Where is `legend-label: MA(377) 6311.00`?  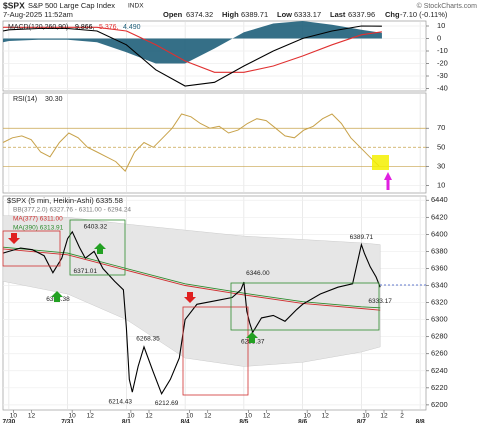
legend-label: MA(377) 6311.00 is located at coordinates (38, 219).